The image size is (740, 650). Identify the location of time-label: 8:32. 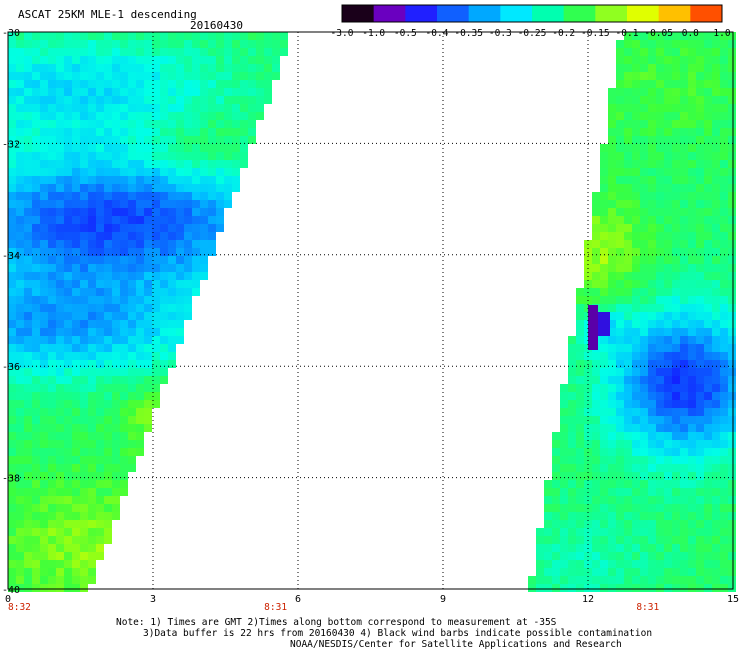
(19, 607).